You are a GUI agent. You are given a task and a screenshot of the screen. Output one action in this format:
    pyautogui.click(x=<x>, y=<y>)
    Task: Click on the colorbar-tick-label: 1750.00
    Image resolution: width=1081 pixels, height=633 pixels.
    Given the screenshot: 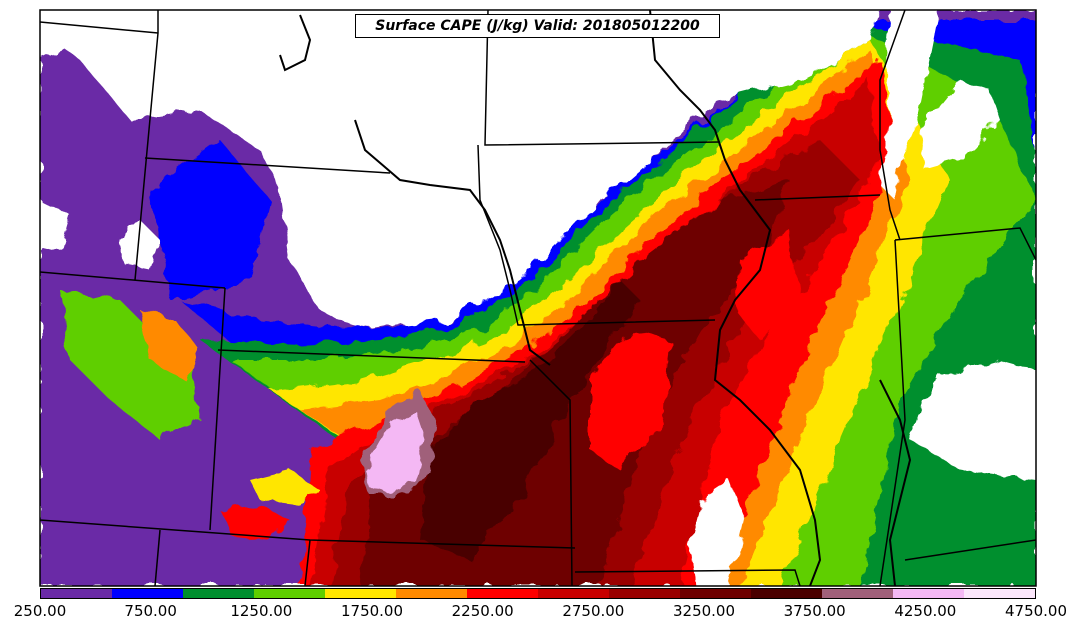 What is the action you would take?
    pyautogui.click(x=372, y=611)
    